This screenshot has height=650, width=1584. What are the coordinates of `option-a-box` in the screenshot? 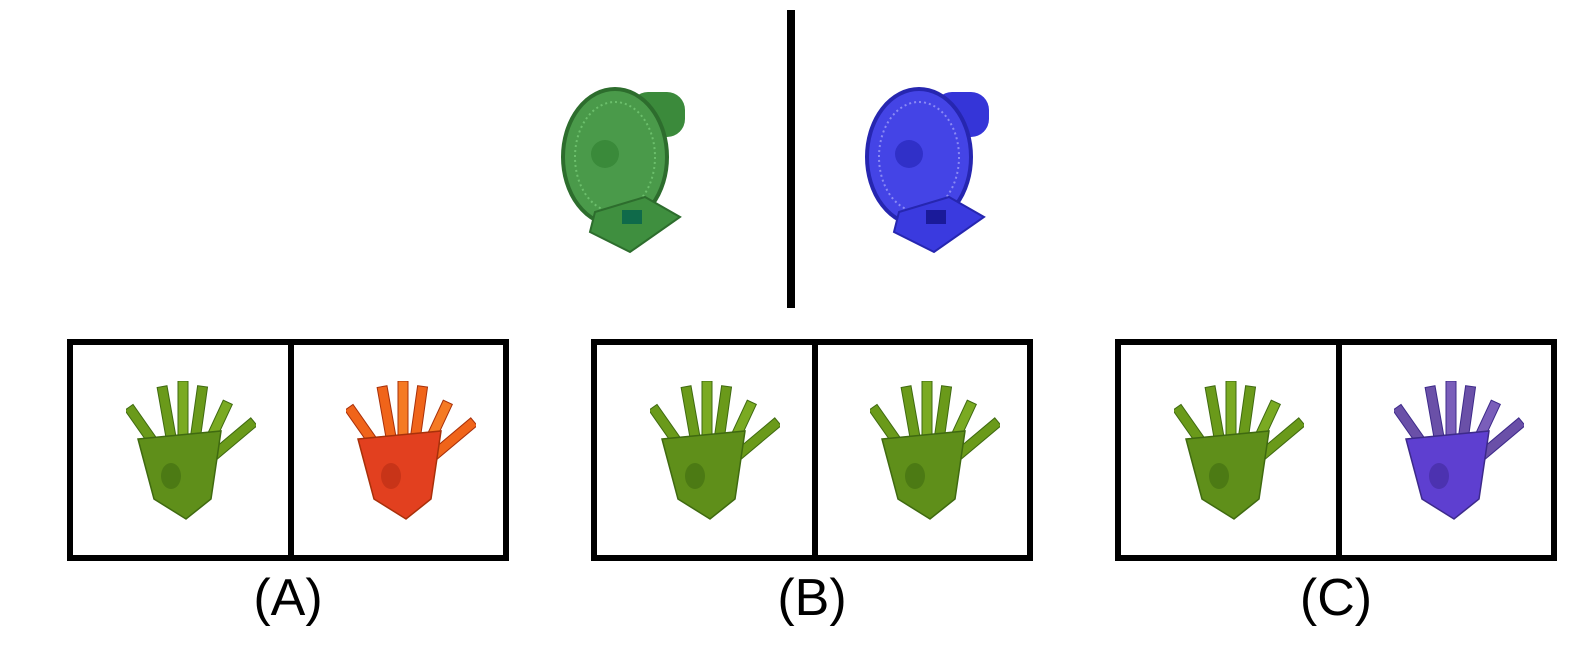 It's located at (288, 450).